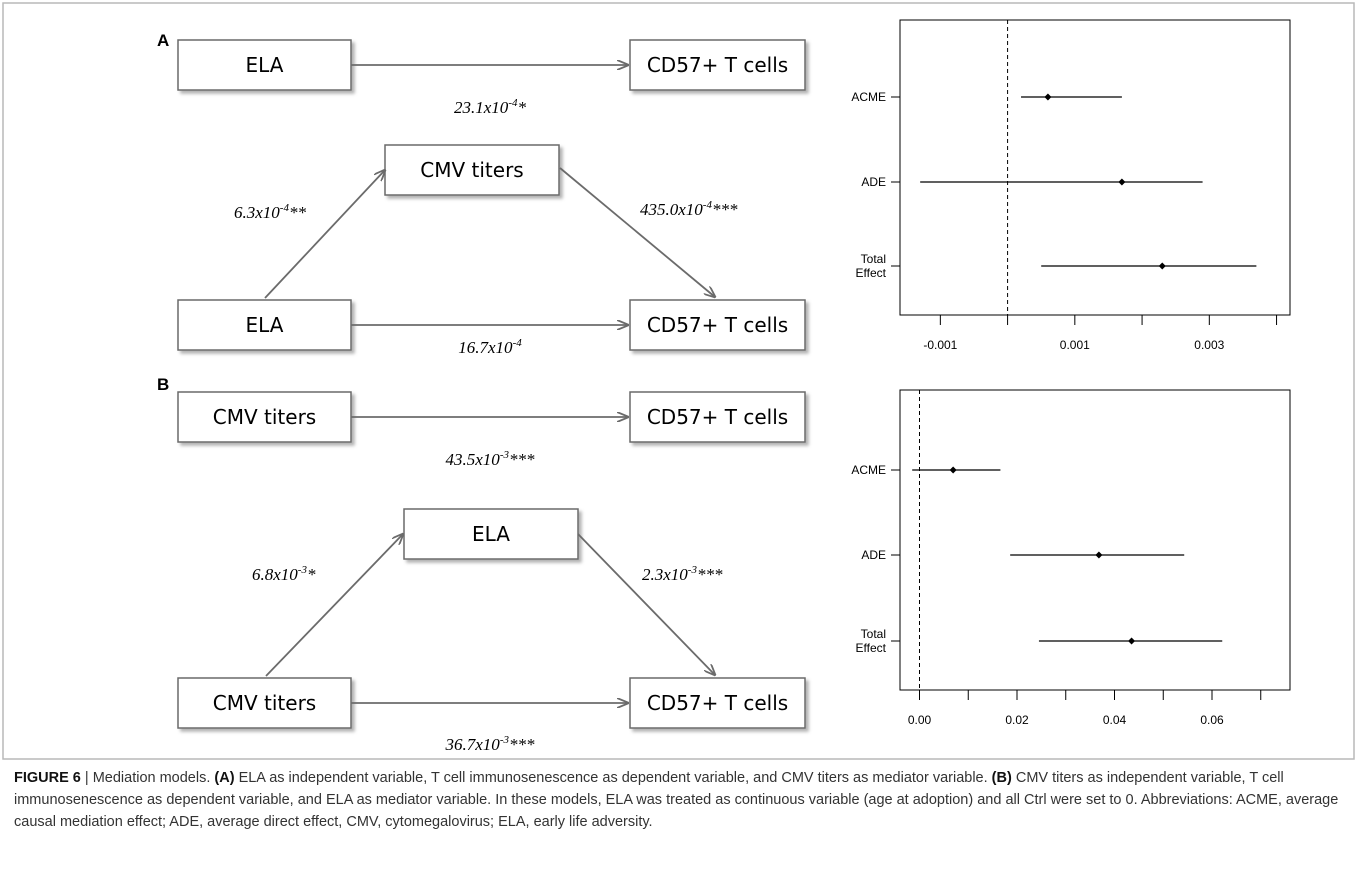  Describe the element at coordinates (940, 345) in the screenshot. I see `plot-a-x-tick-label: -0.001` at that location.